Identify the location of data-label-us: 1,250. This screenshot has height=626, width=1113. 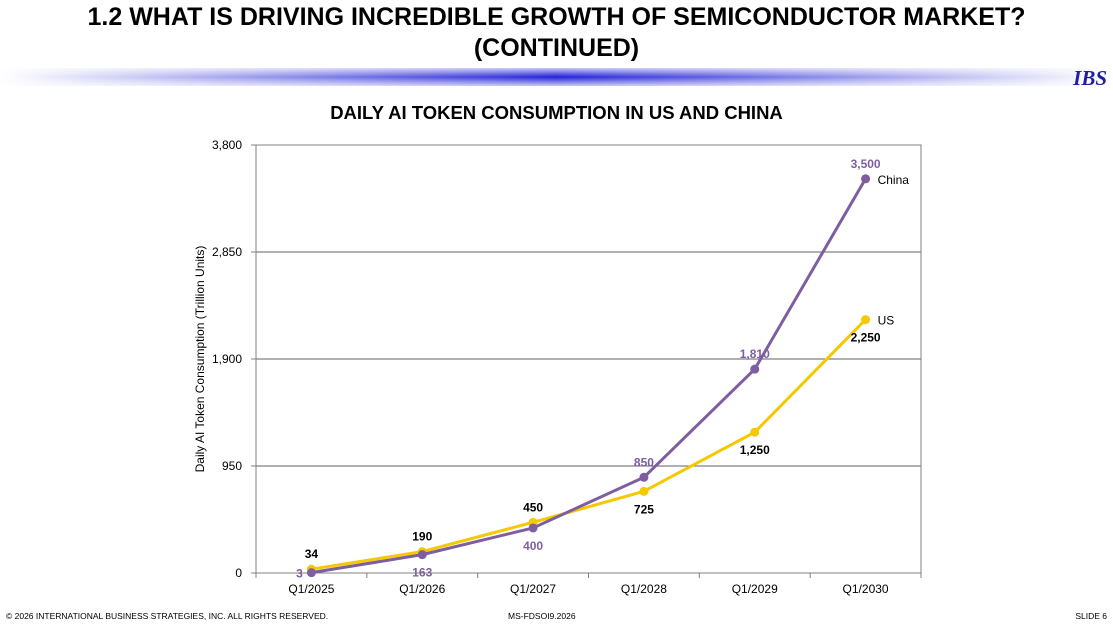
(755, 450).